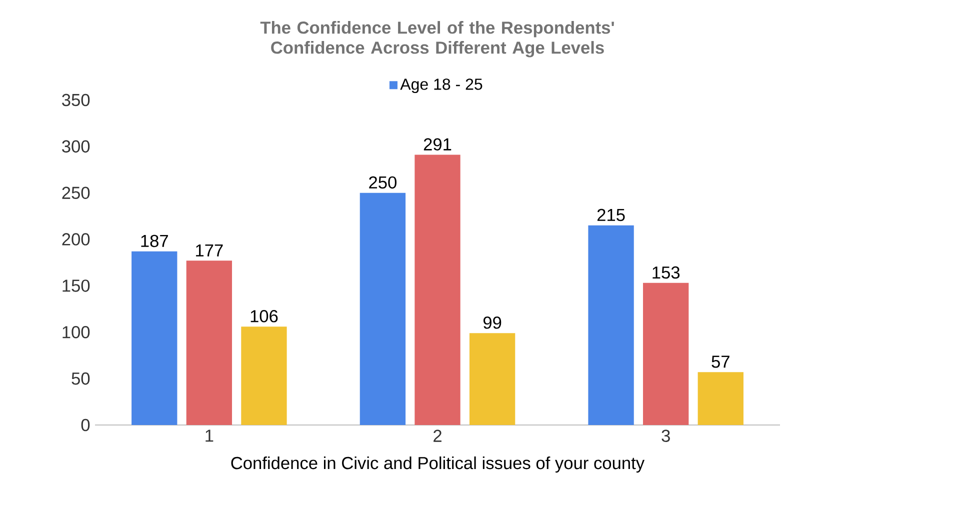 This screenshot has width=980, height=512. What do you see at coordinates (76, 146) in the screenshot?
I see `y-tick-label: 300` at bounding box center [76, 146].